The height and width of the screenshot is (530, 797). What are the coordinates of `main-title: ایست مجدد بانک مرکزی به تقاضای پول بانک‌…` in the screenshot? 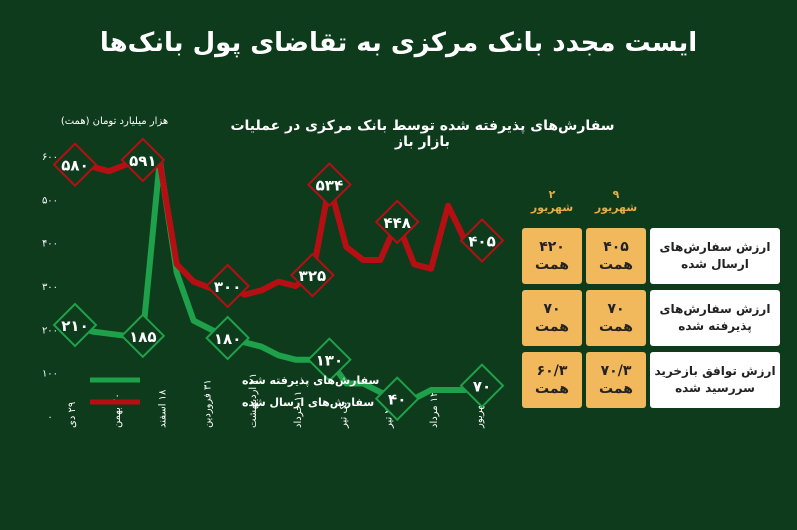 It's located at (398, 43).